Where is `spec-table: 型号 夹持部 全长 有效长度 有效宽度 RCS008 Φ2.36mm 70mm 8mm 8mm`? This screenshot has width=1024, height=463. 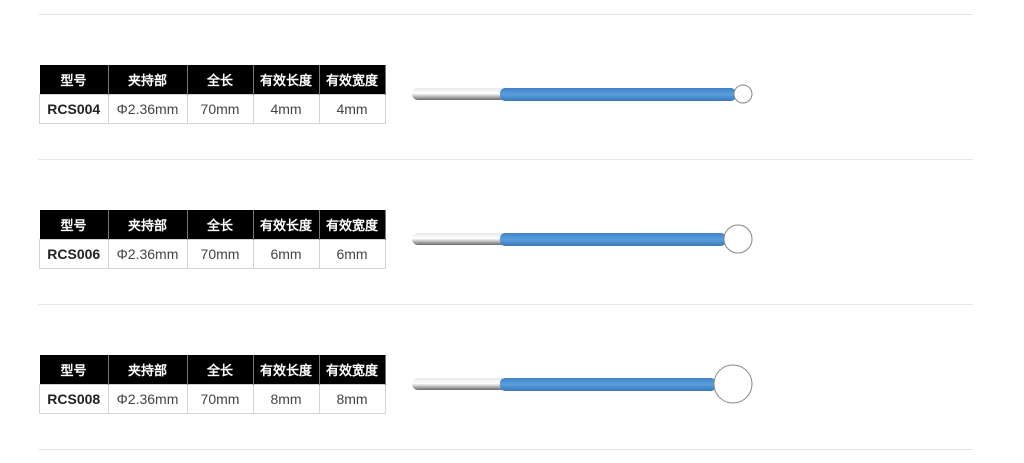
spec-table: 型号 夹持部 全长 有效长度 有效宽度 RCS008 Φ2.36mm 70mm 8mm 8mm is located at coordinates (212, 384).